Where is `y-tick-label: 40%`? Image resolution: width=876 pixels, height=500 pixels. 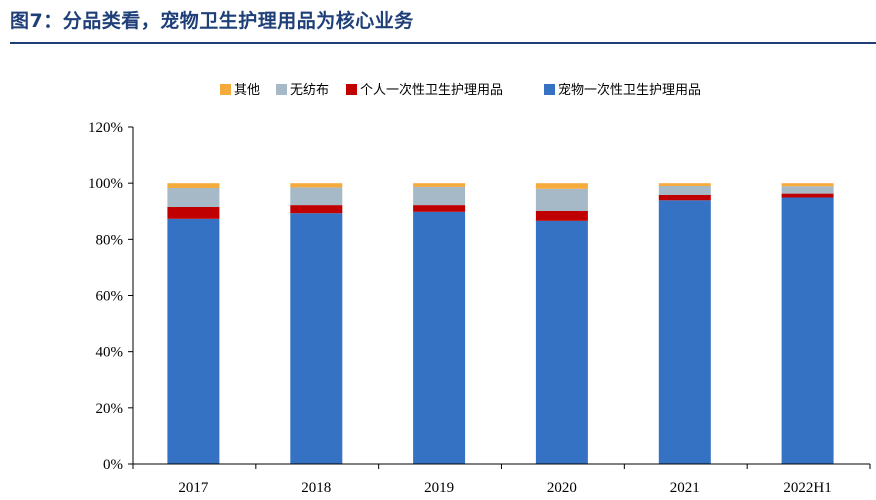 y-tick-label: 40% is located at coordinates (110, 353).